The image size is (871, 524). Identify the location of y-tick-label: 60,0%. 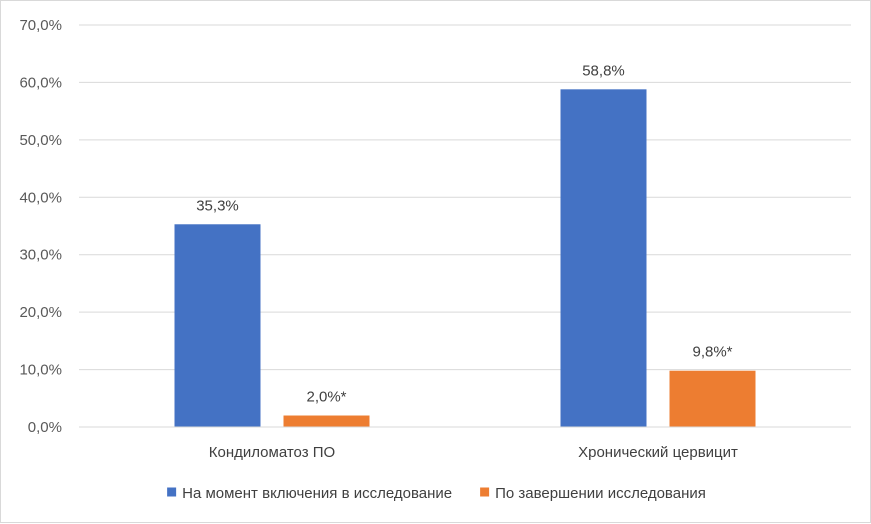
(40, 82).